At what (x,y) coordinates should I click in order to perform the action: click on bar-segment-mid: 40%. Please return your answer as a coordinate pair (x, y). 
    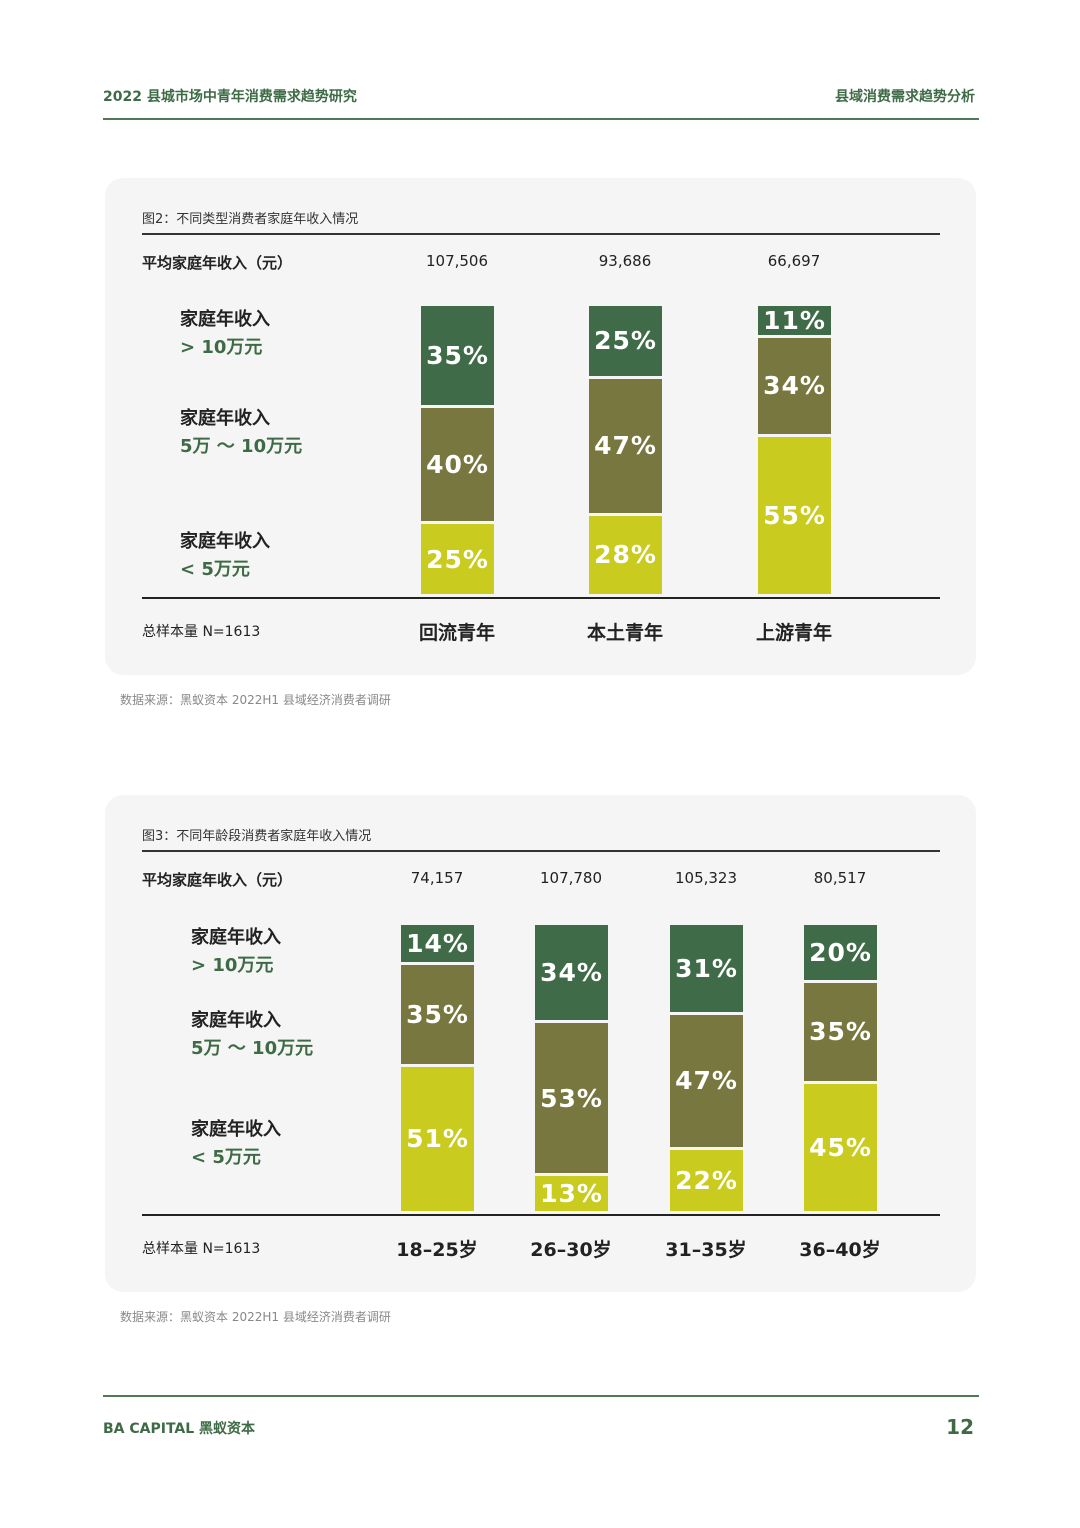
    Looking at the image, I should click on (457, 464).